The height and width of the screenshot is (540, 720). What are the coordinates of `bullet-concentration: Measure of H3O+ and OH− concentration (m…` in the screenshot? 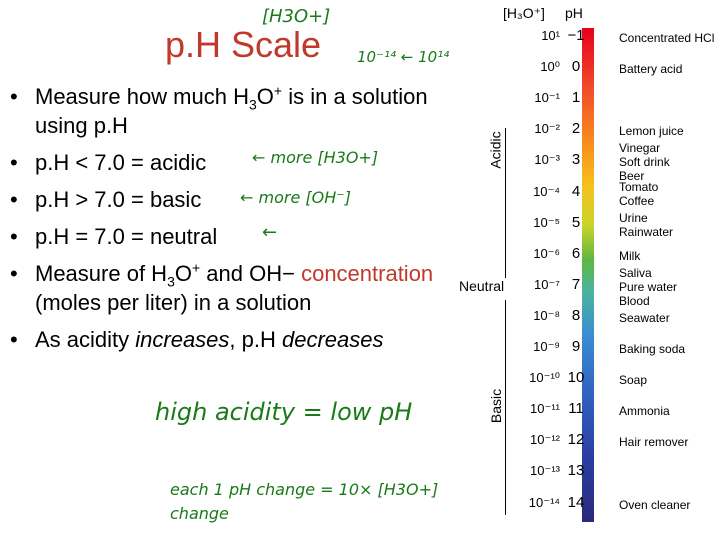 It's located at (228, 288).